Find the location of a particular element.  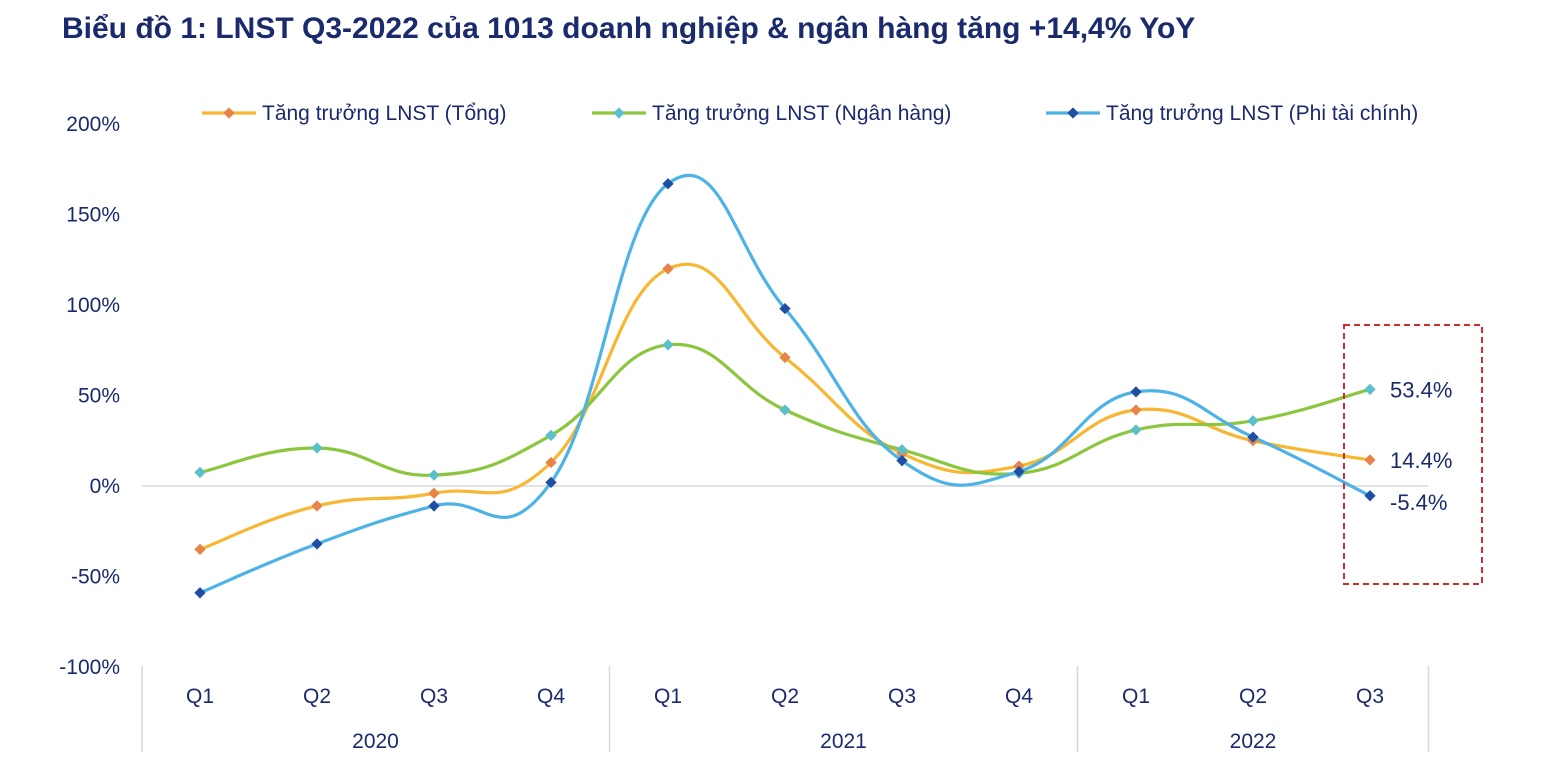

x-group-label: 2022 is located at coordinates (1253, 741).